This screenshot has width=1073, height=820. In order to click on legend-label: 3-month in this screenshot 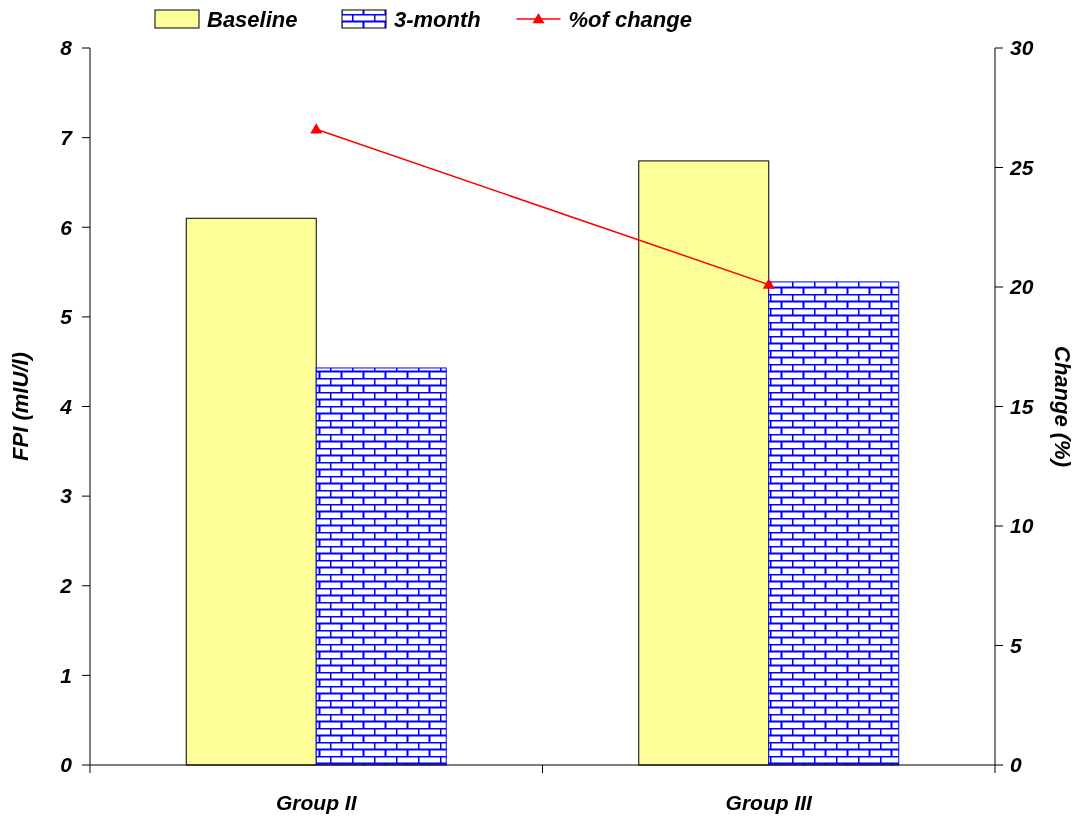, I will do `click(437, 19)`.